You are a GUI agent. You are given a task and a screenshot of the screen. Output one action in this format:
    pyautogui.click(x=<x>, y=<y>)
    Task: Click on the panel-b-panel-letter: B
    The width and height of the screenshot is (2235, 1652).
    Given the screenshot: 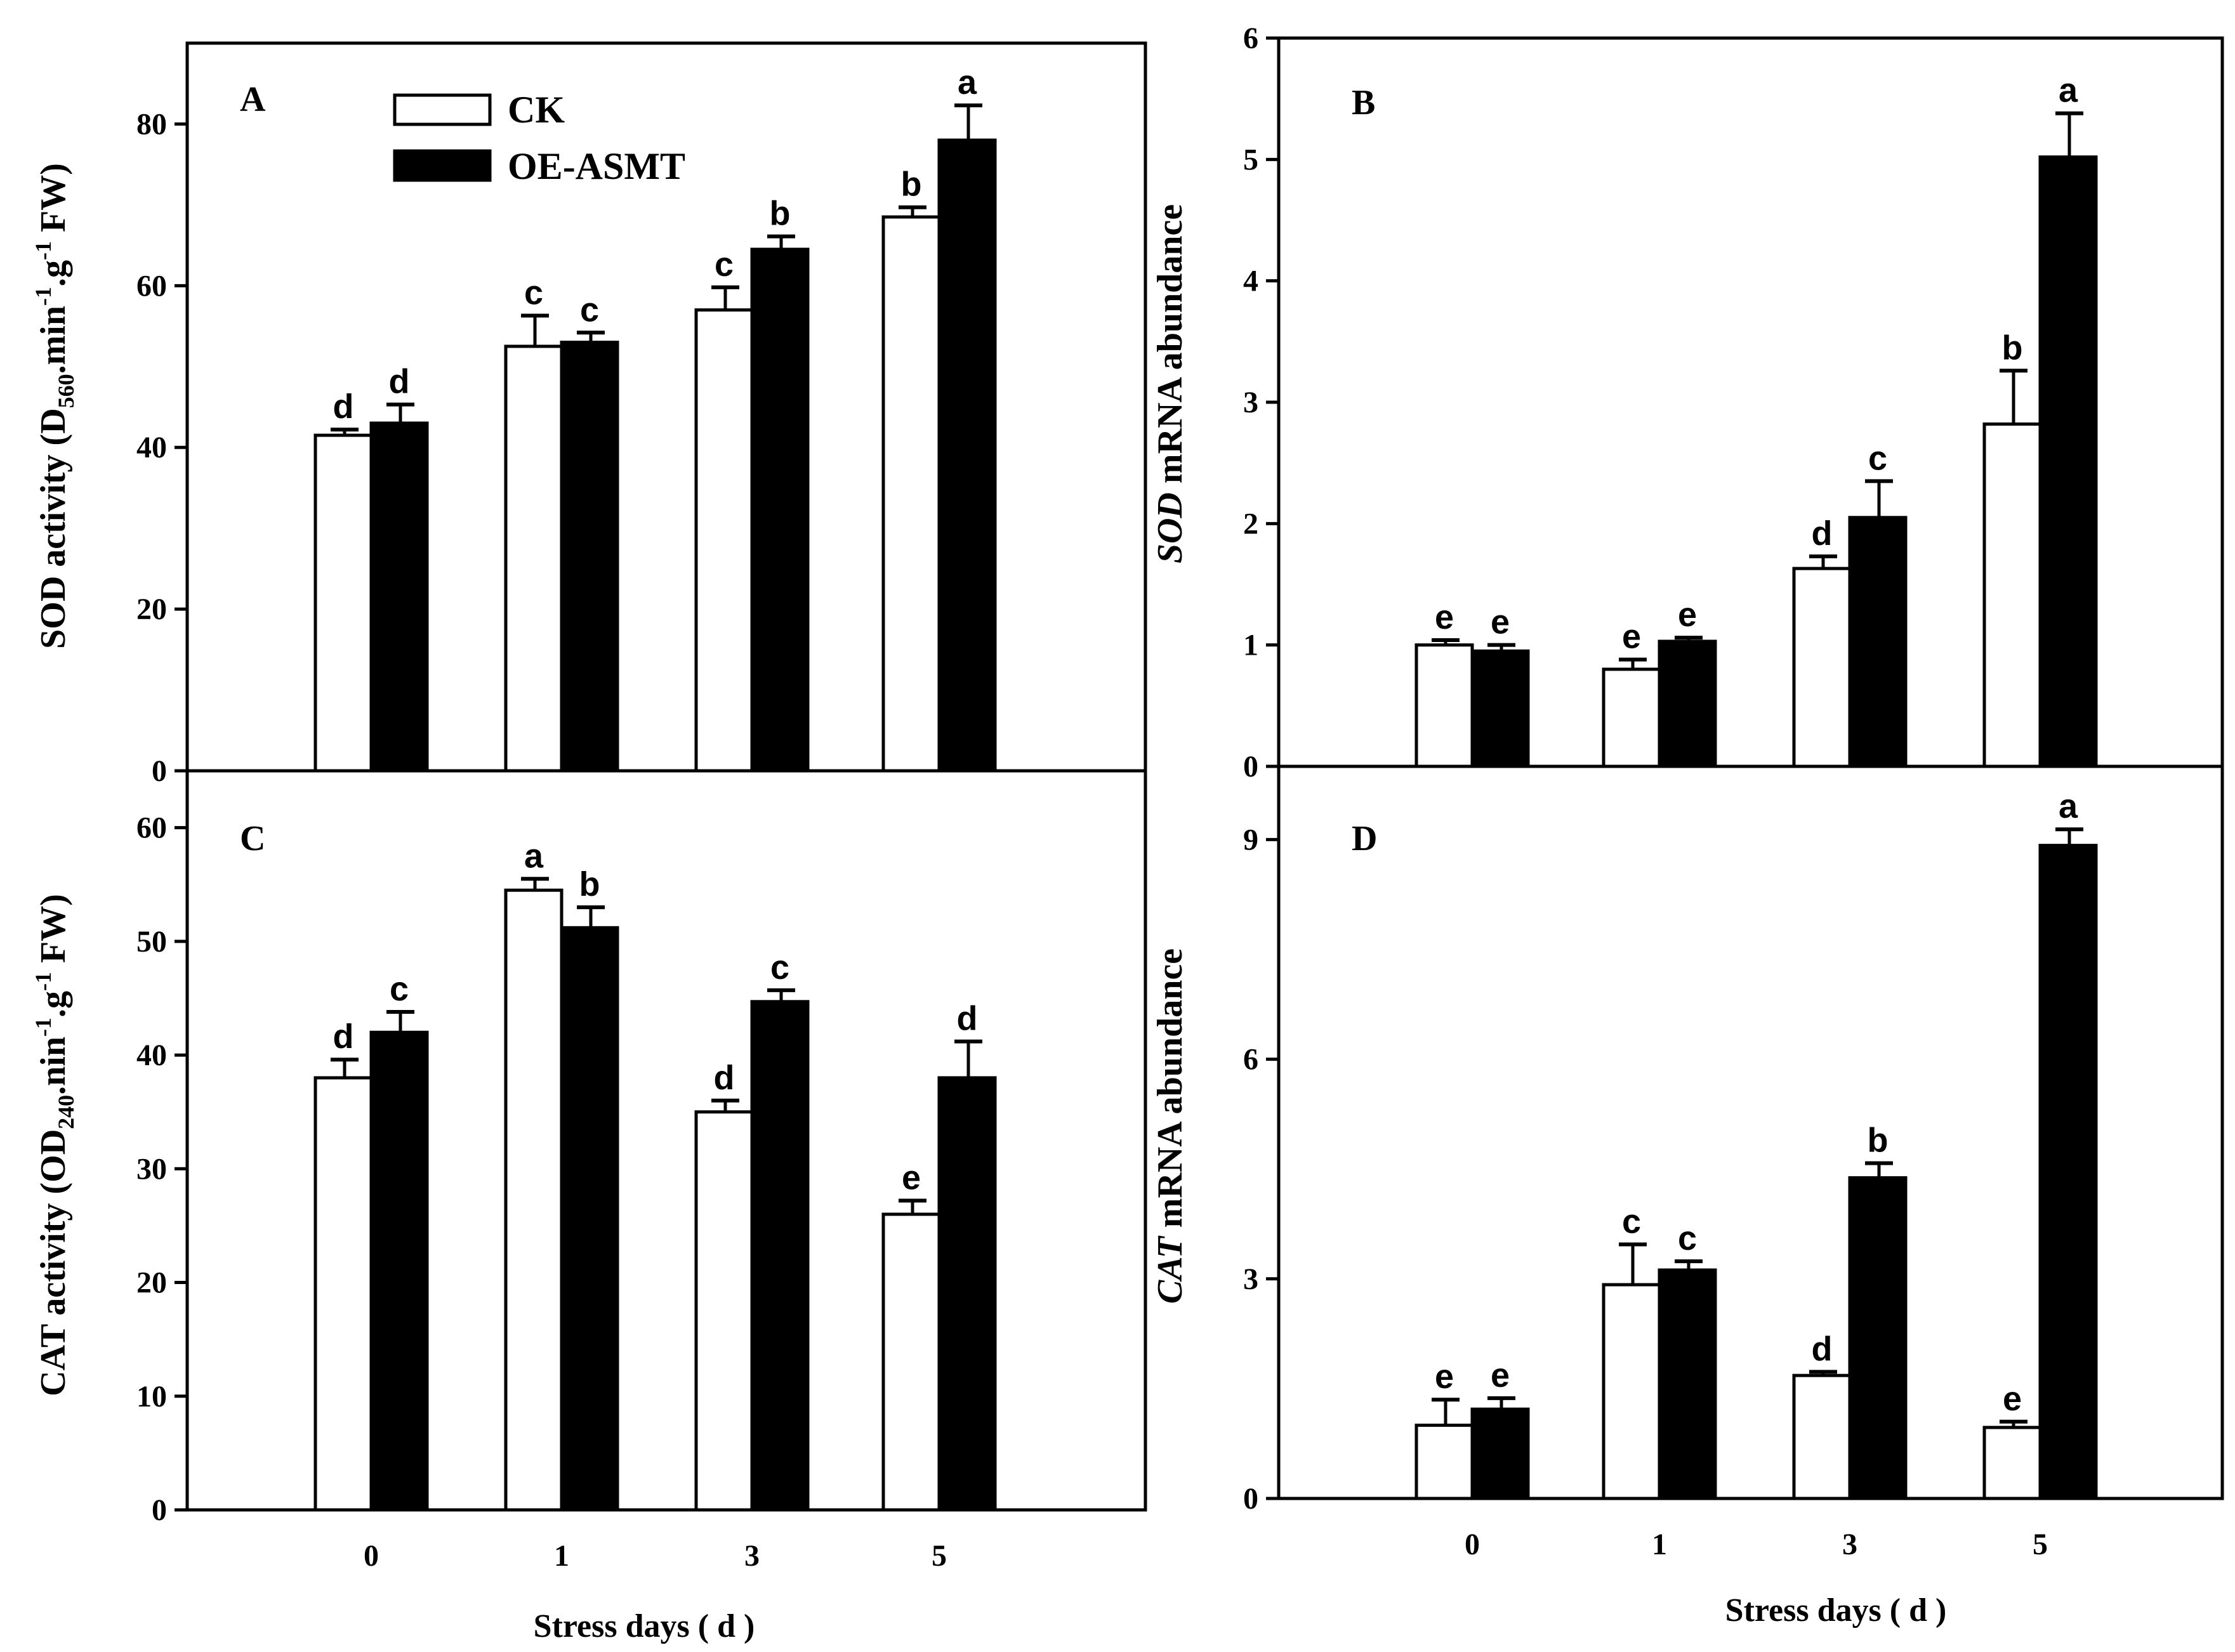 What is the action you would take?
    pyautogui.click(x=1363, y=102)
    